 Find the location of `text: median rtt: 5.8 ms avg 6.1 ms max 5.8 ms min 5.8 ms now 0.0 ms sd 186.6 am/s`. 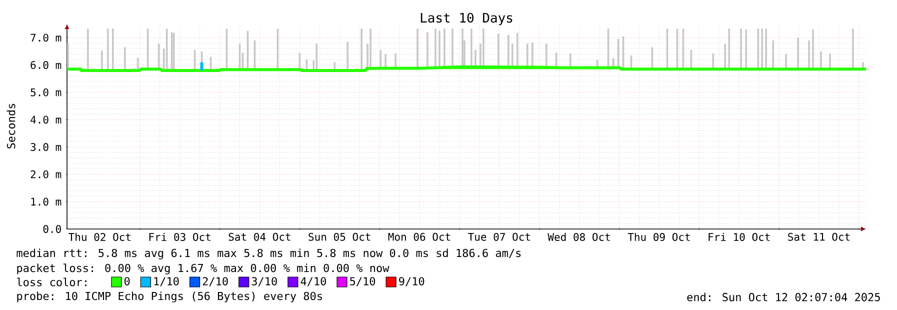

text: median rtt: 5.8 ms avg 6.1 ms max 5.8 ms min 5.8 ms now 0.0 ms sd 186.6 am/s is located at coordinates (268, 254).